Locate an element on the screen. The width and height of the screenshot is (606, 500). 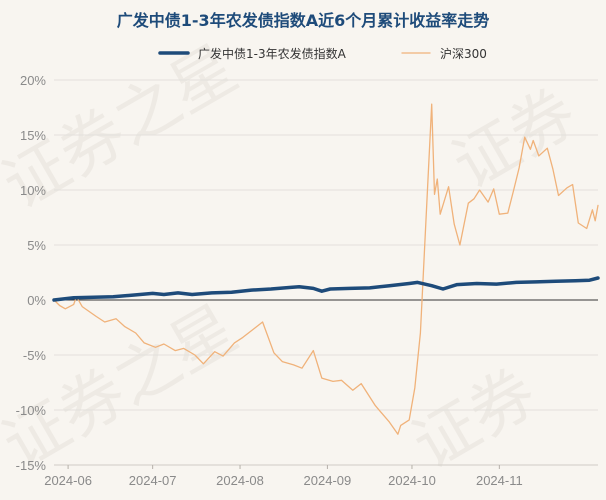
x-tick-label: 2024-06 is located at coordinates (68, 480).